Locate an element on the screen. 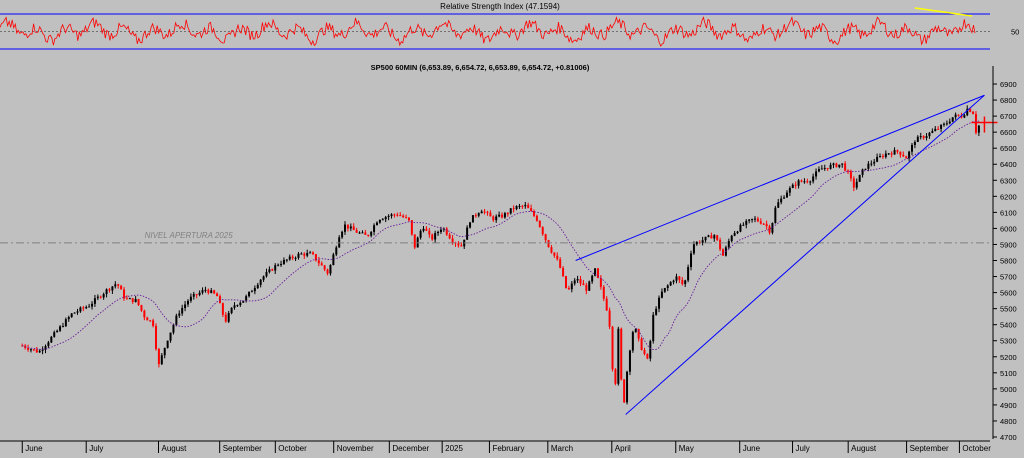  month-label: April is located at coordinates (623, 448).